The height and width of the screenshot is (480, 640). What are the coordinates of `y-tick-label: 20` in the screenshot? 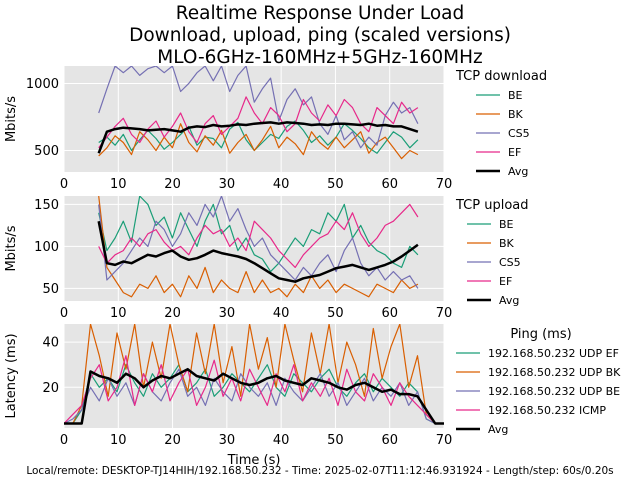 It's located at (50, 388).